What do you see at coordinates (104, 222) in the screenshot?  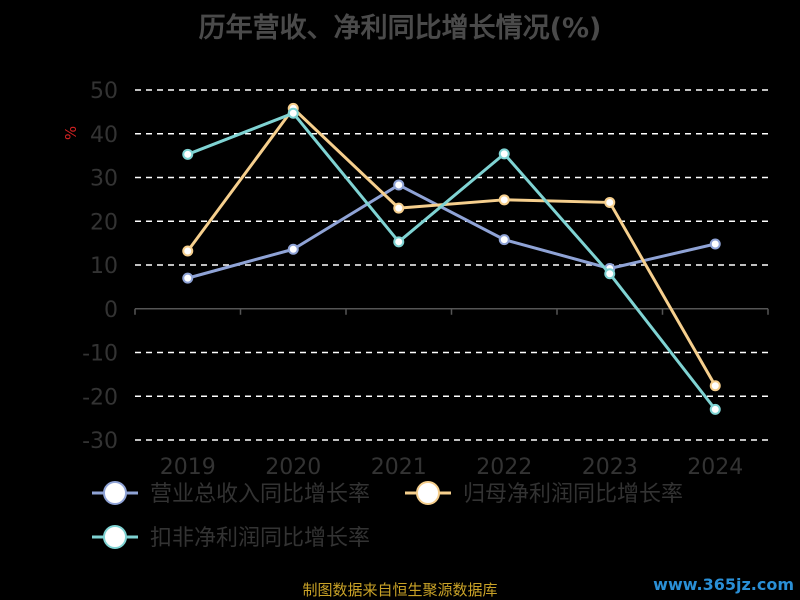 I see `y-tick-label: 20` at bounding box center [104, 222].